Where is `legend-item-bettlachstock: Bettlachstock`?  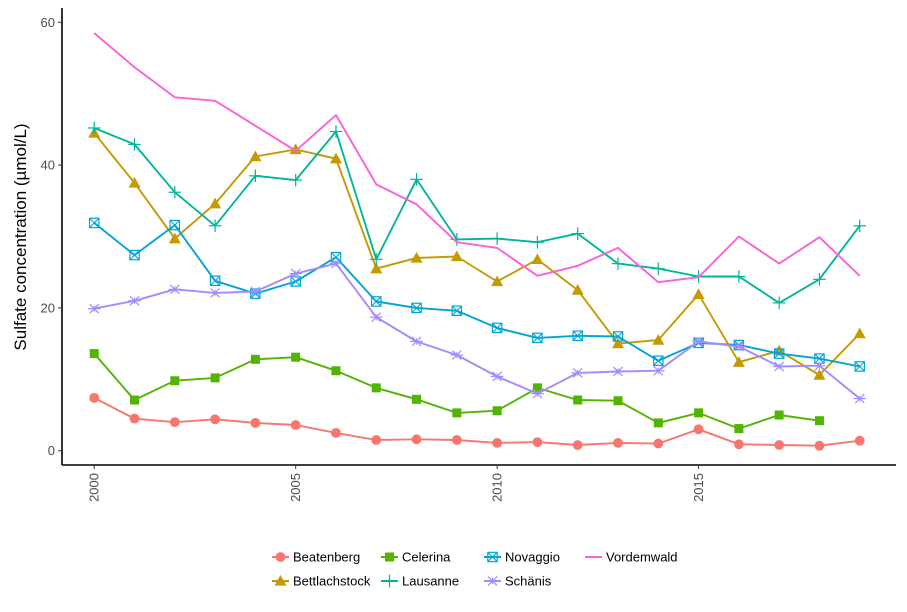
legend-item-bettlachstock: Bettlachstock is located at coordinates (321, 581).